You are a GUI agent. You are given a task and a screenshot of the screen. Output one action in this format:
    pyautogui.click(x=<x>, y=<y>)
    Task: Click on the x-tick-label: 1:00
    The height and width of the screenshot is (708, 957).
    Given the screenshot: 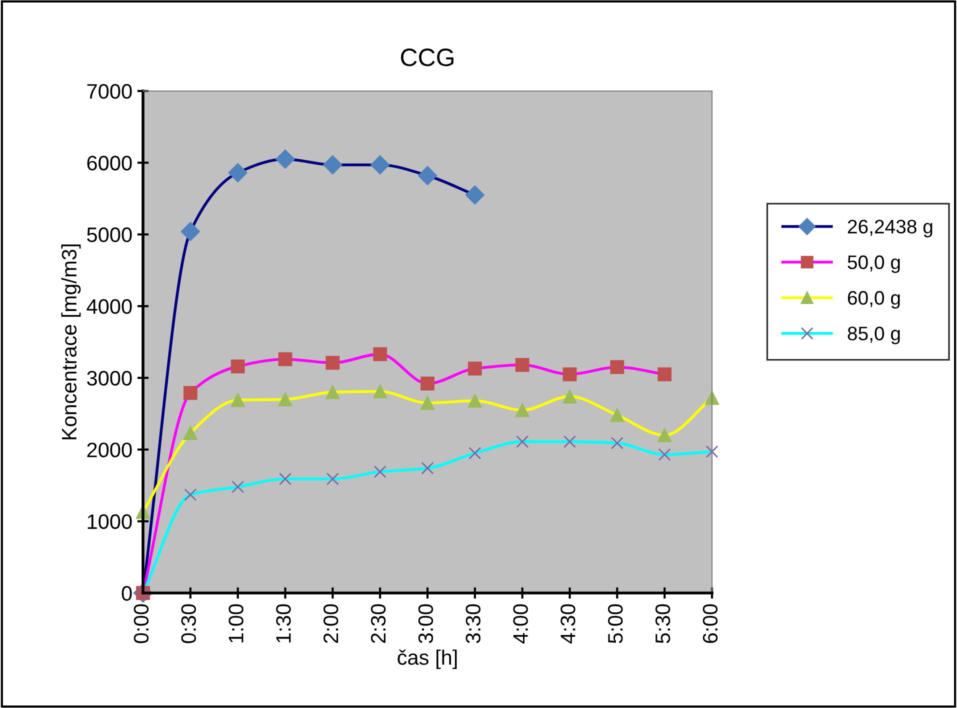 What is the action you would take?
    pyautogui.click(x=236, y=623)
    